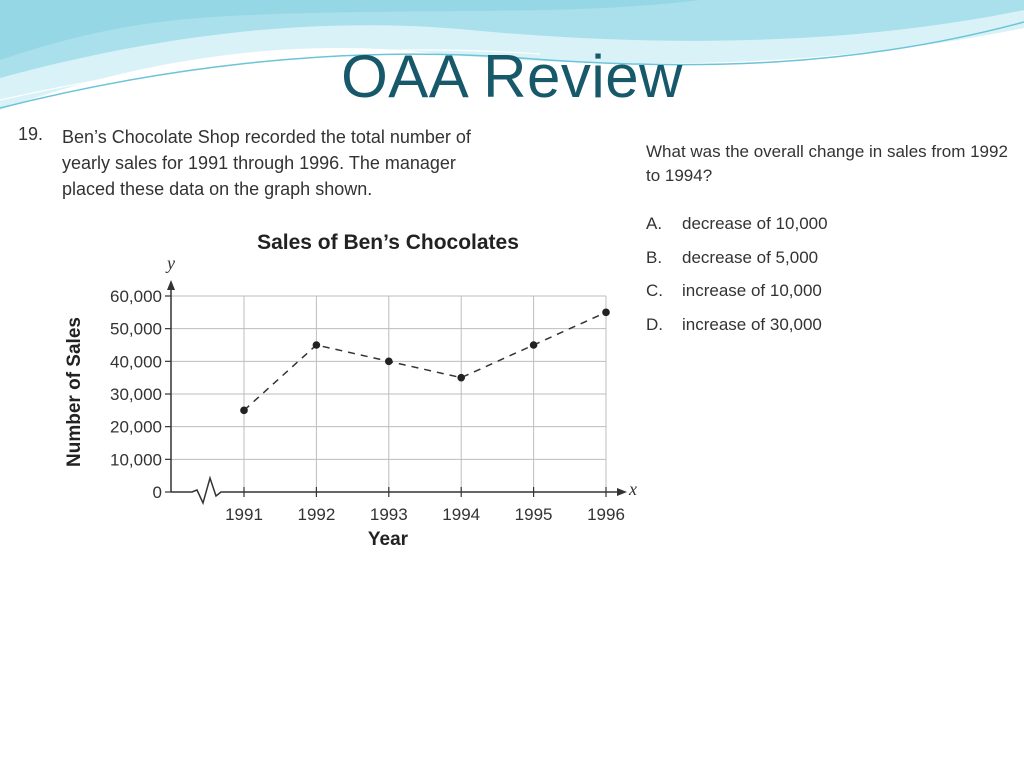 The height and width of the screenshot is (768, 1024). Describe the element at coordinates (316, 514) in the screenshot. I see `x-tick-label: 1992` at that location.